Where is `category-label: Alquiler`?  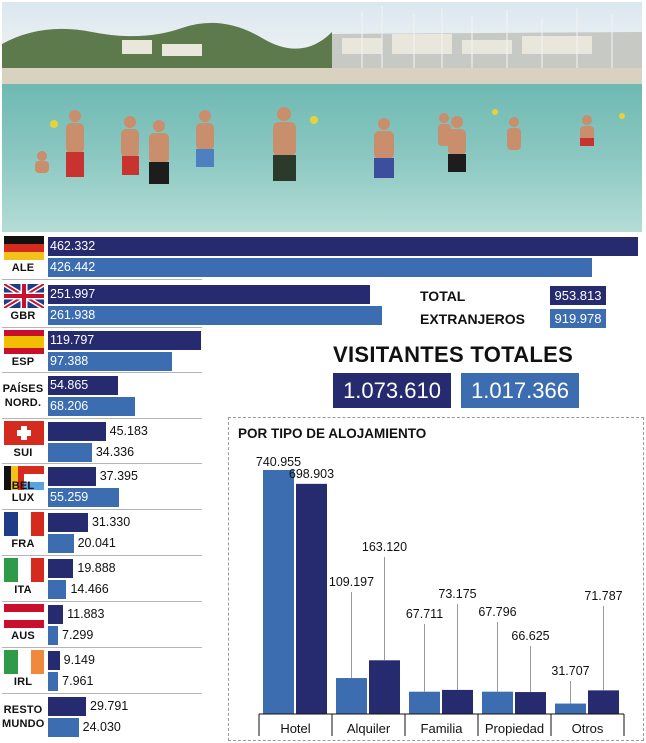 category-label: Alquiler is located at coordinates (369, 728).